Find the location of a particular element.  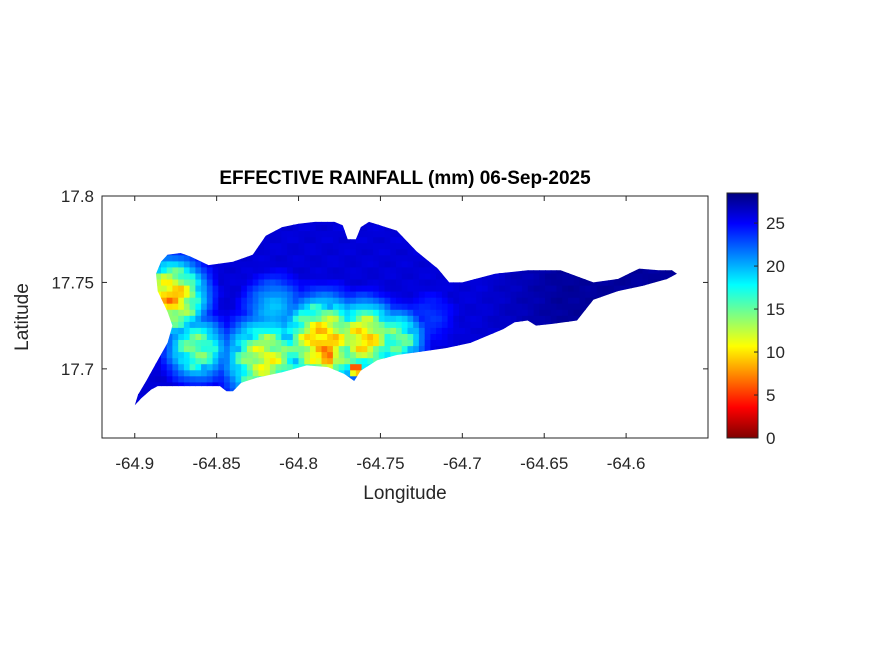

colorbar-tick-label: 5 is located at coordinates (770, 395).